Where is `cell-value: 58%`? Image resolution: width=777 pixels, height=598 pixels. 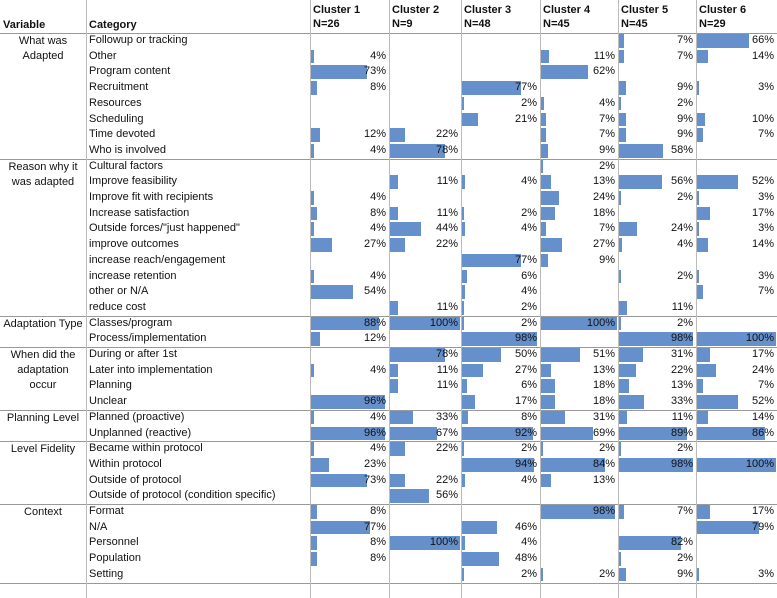 cell-value: 58% is located at coordinates (681, 149).